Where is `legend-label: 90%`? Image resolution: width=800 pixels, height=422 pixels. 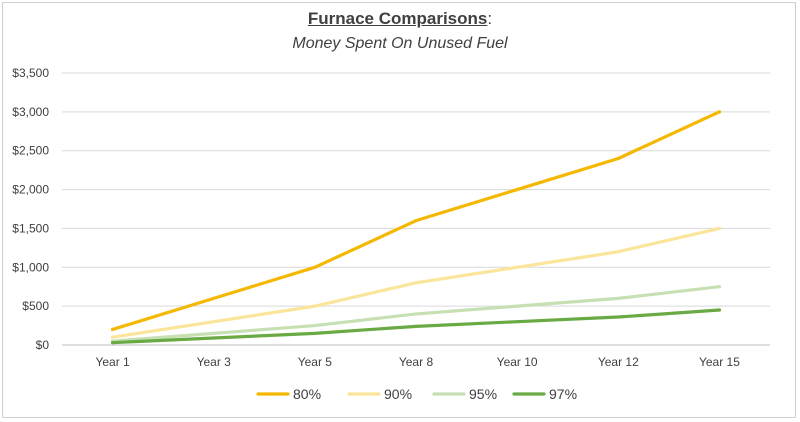
legend-label: 90% is located at coordinates (398, 394).